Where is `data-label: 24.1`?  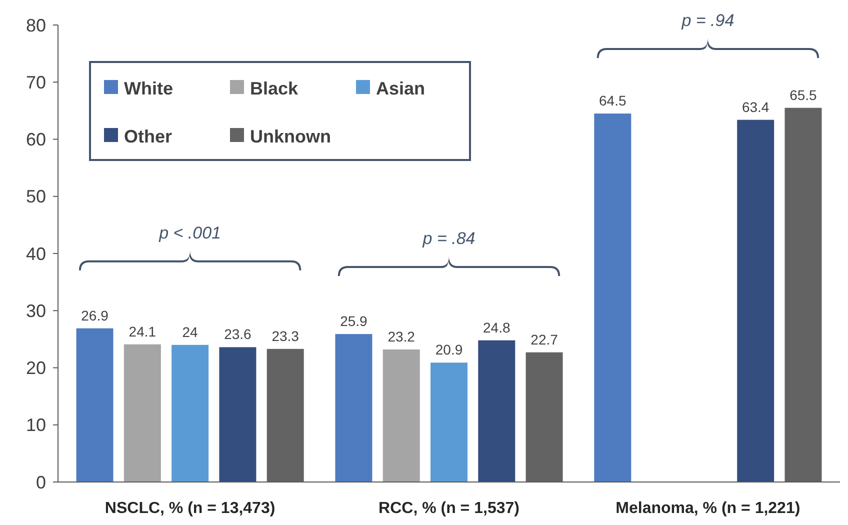 data-label: 24.1 is located at coordinates (142, 331).